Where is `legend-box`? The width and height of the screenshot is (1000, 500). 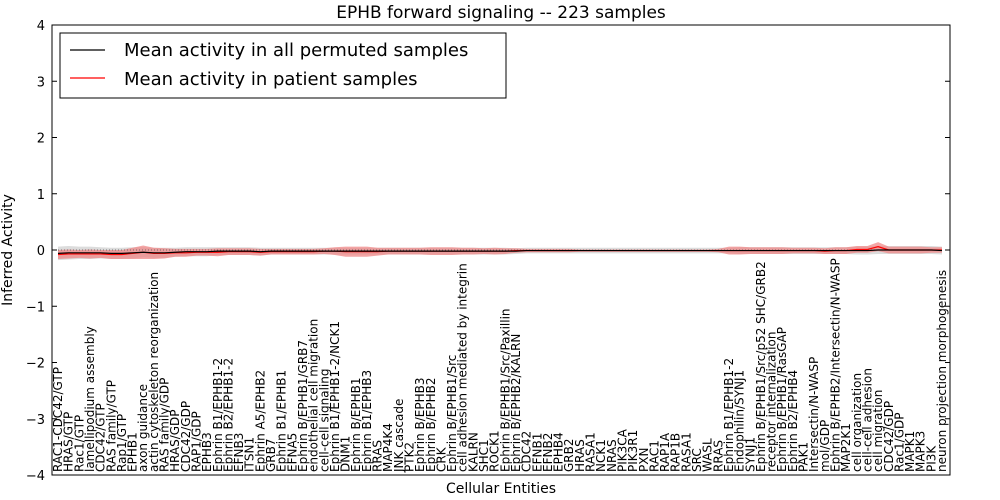
legend-box is located at coordinates (283, 65).